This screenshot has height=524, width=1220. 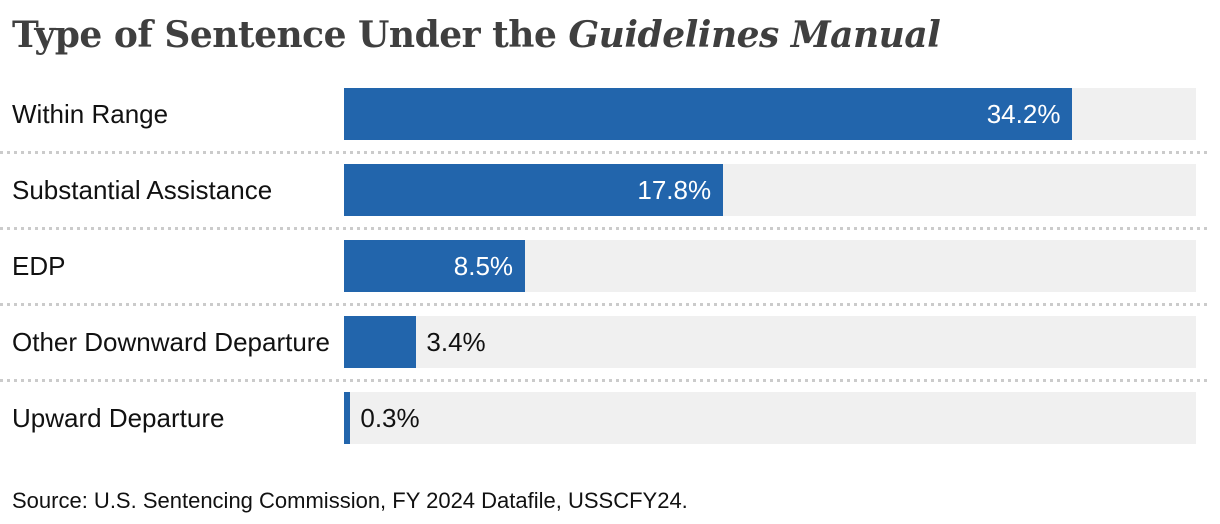 What do you see at coordinates (770, 266) in the screenshot?
I see `bar-track: 8.5%` at bounding box center [770, 266].